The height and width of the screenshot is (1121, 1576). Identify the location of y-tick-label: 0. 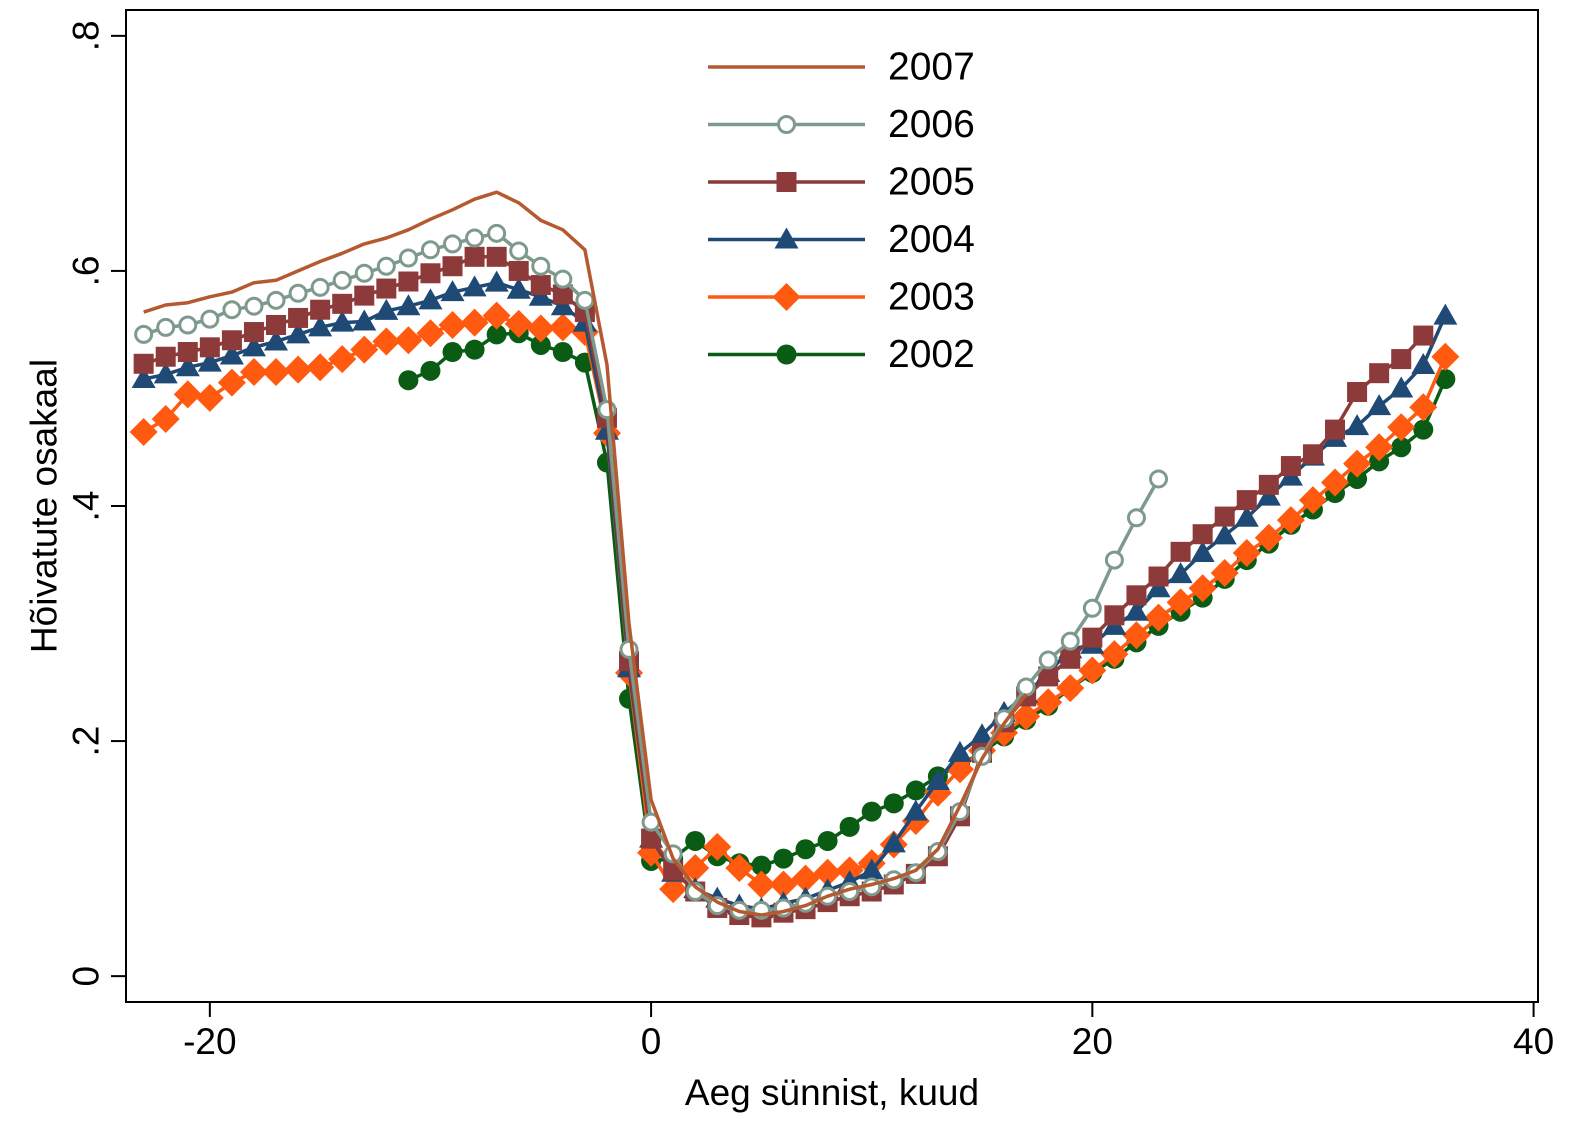
(86, 976).